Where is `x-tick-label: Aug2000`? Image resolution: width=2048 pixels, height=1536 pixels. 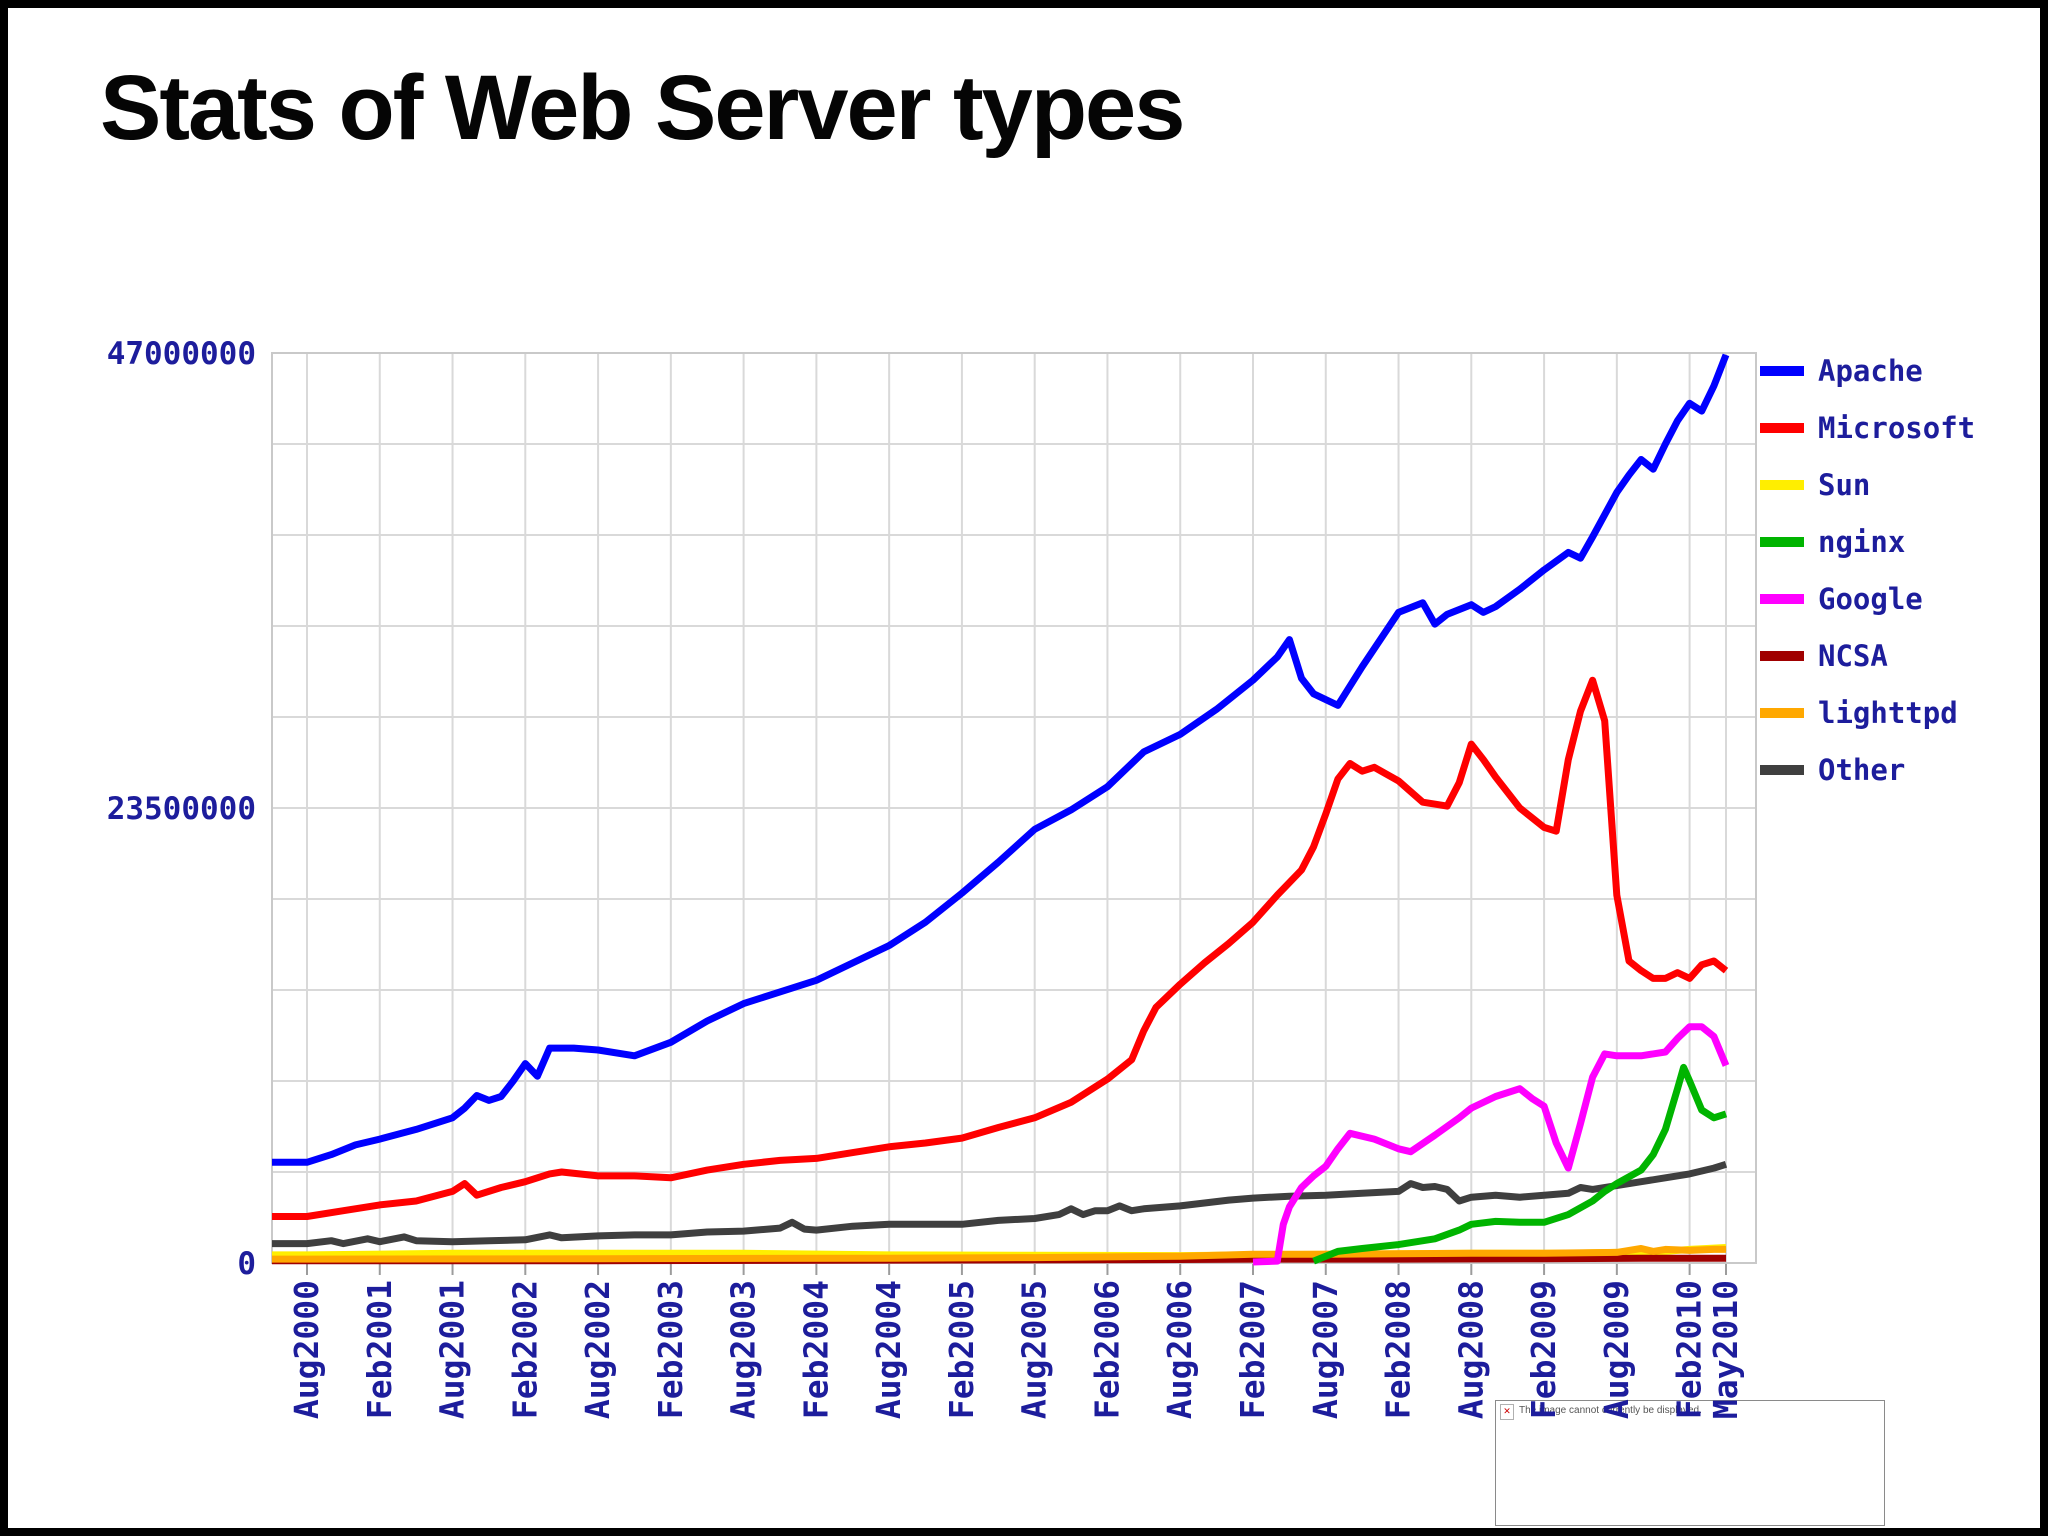
x-tick-label: Aug2000 is located at coordinates (306, 1349).